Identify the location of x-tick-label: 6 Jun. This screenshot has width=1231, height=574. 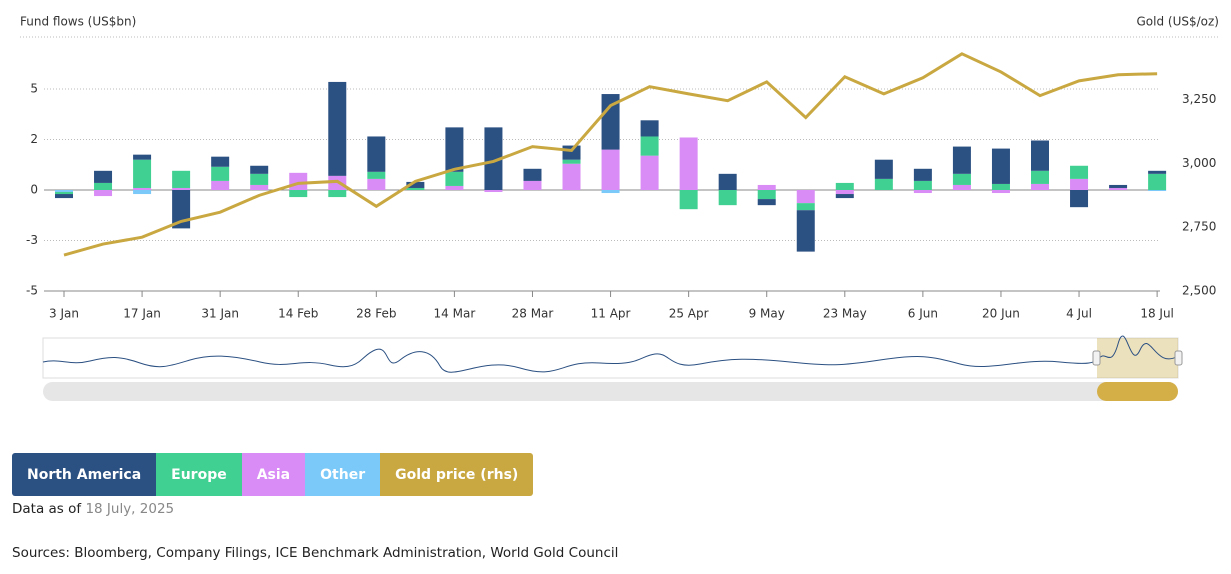
(923, 314).